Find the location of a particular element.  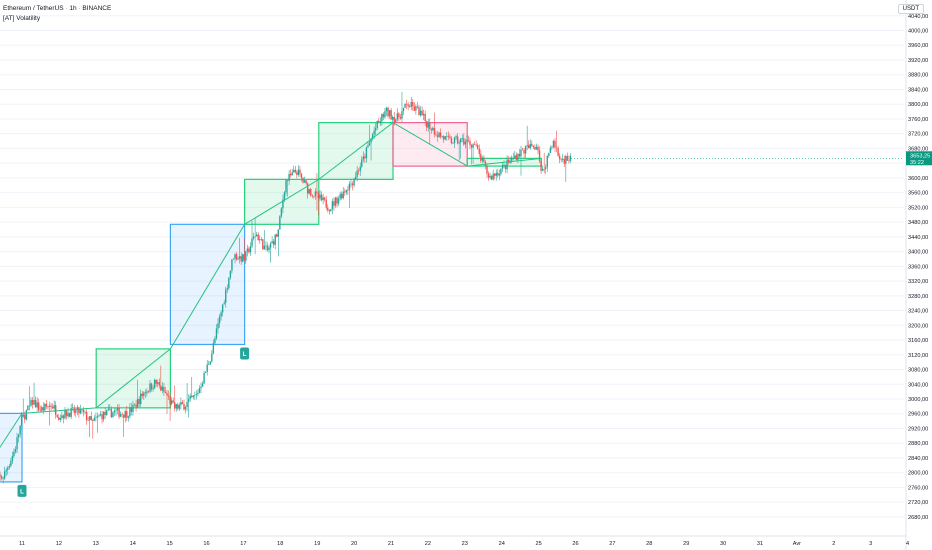

symbol-name: Ethereum / TetherUS is located at coordinates (33, 8).